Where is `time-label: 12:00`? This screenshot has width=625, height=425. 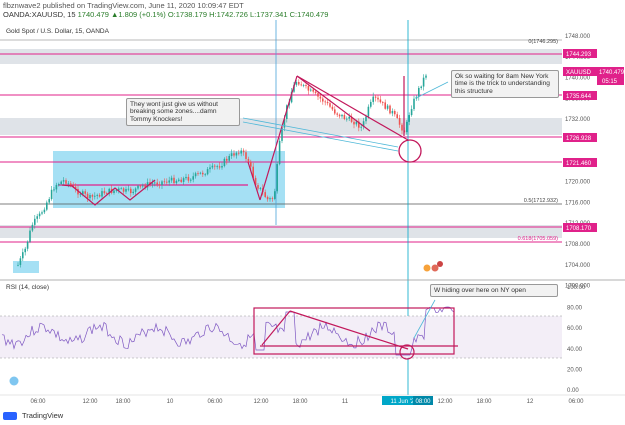 time-label: 12:00 is located at coordinates (261, 402).